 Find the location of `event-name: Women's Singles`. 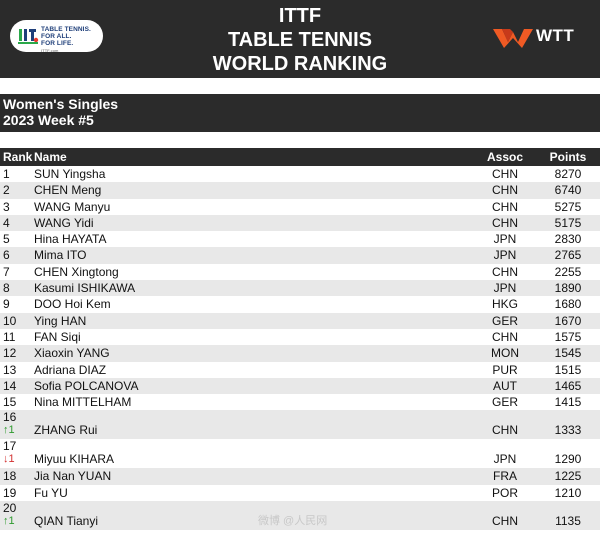

event-name: Women's Singles is located at coordinates (61, 104).